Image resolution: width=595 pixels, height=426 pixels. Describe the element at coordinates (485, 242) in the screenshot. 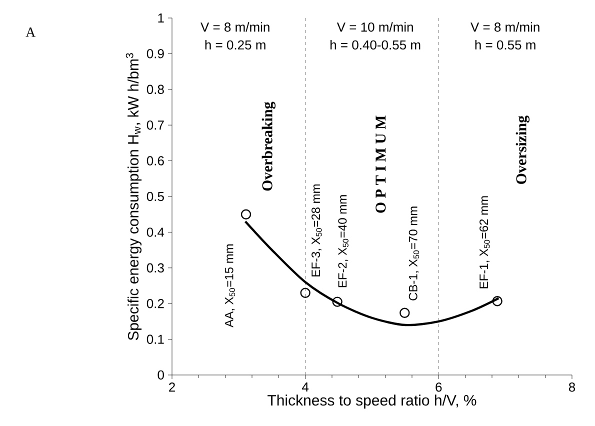

I see `annotation: EF-1, X$_{50}$=62 mm` at that location.